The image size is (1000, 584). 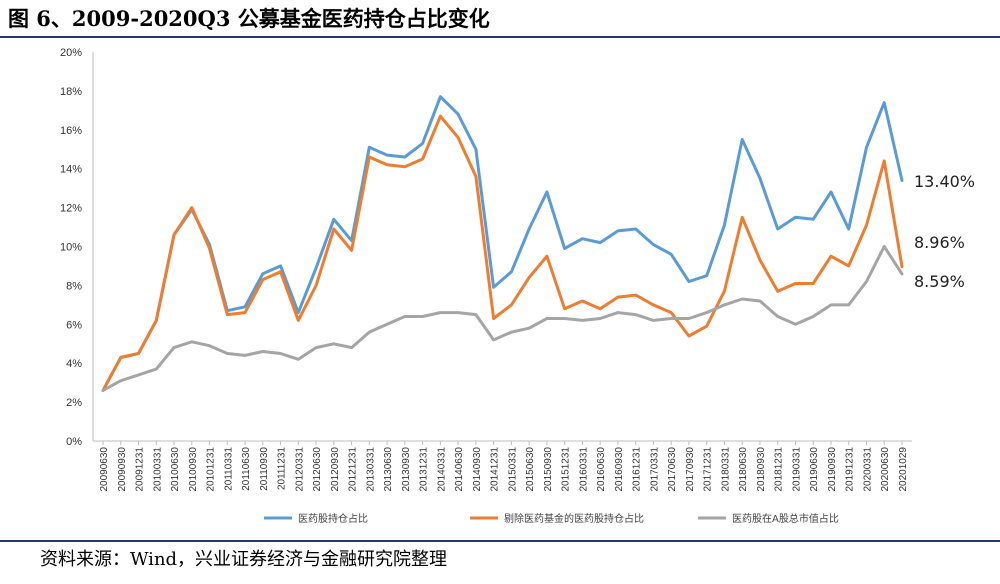 What do you see at coordinates (333, 518) in the screenshot?
I see `legend-label-1: 医药股持仓占比` at bounding box center [333, 518].